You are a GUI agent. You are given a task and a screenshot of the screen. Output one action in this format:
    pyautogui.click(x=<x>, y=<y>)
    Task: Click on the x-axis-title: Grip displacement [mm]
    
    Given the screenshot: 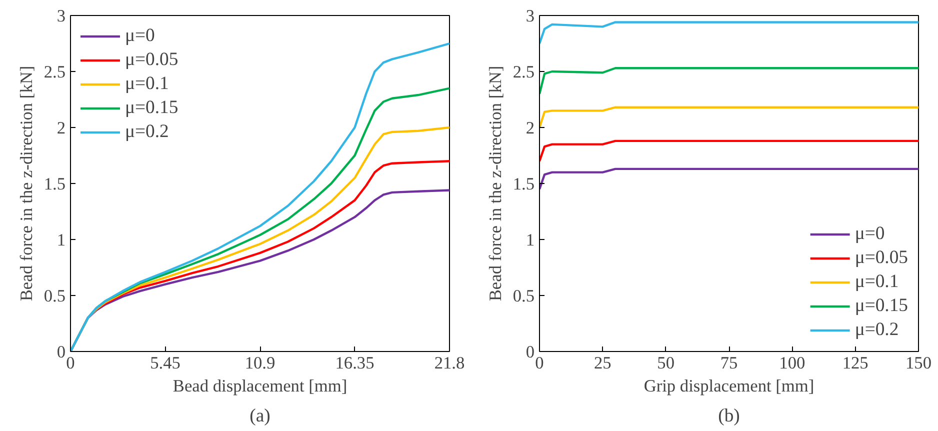 What is the action you would take?
    pyautogui.click(x=729, y=386)
    